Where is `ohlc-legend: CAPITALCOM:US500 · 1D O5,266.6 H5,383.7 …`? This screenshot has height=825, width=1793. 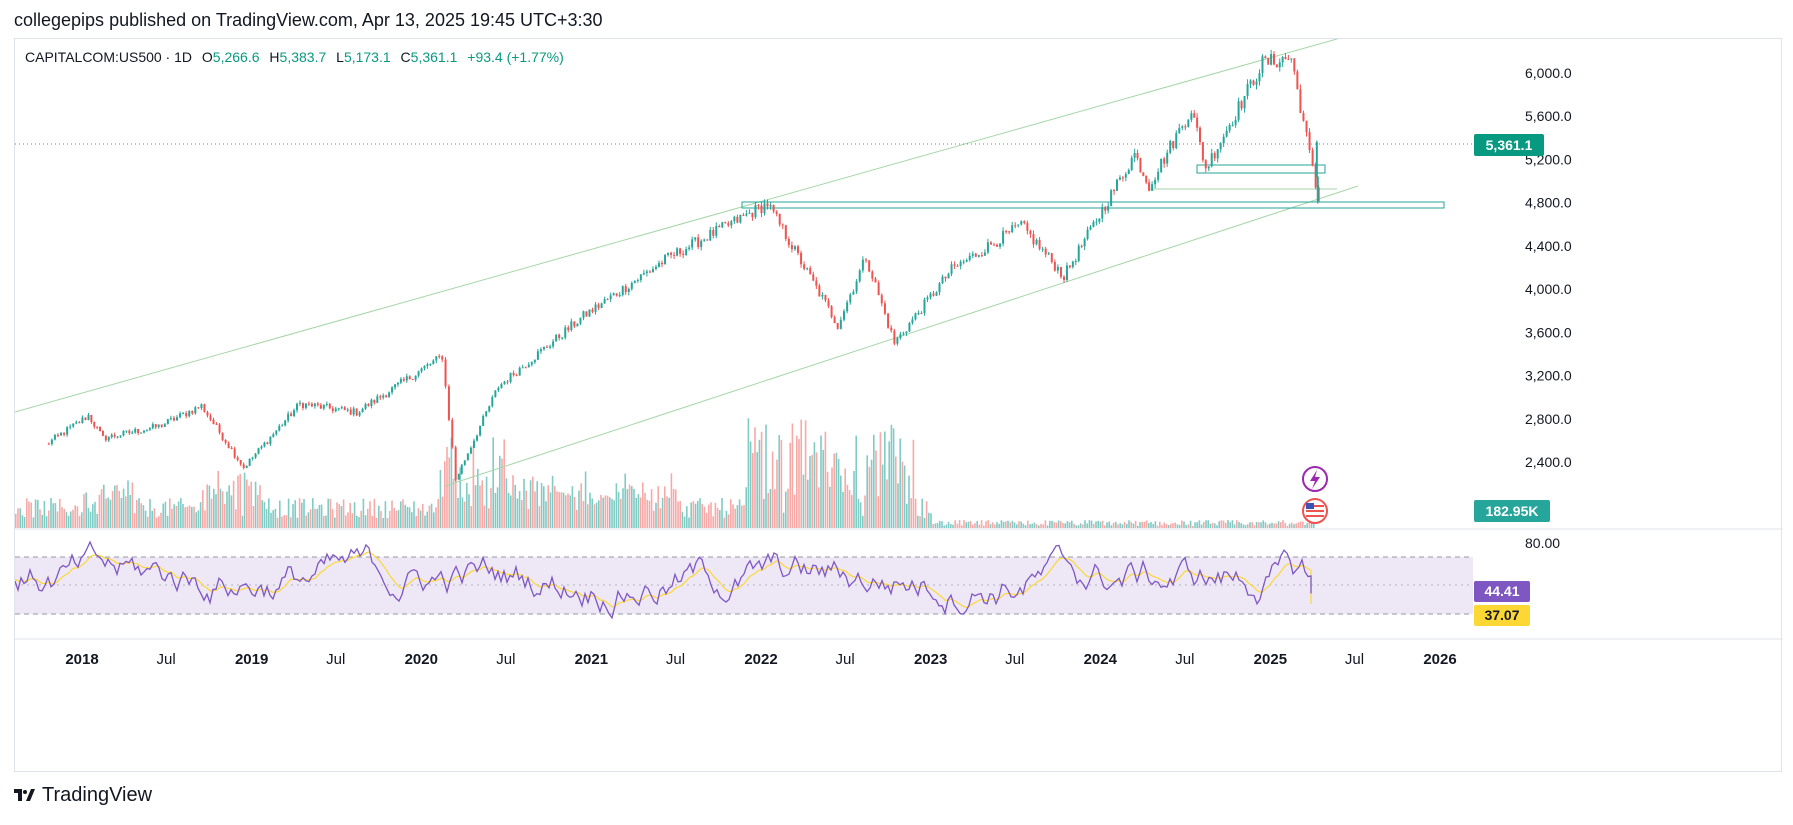 ohlc-legend: CAPITALCOM:US500 · 1D O5,266.6 H5,383.7 … is located at coordinates (294, 57).